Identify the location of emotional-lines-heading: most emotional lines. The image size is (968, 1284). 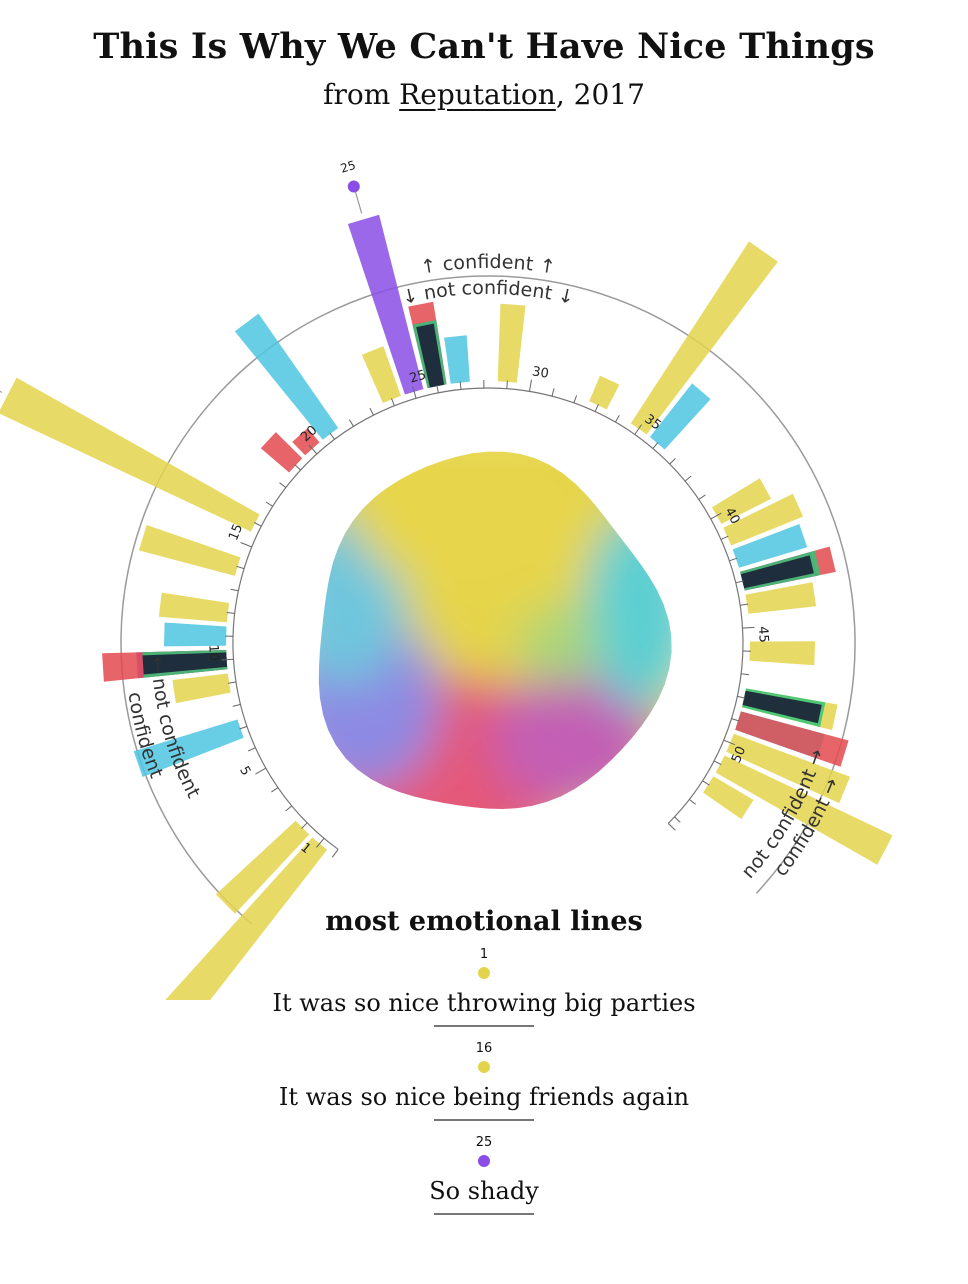
(484, 921).